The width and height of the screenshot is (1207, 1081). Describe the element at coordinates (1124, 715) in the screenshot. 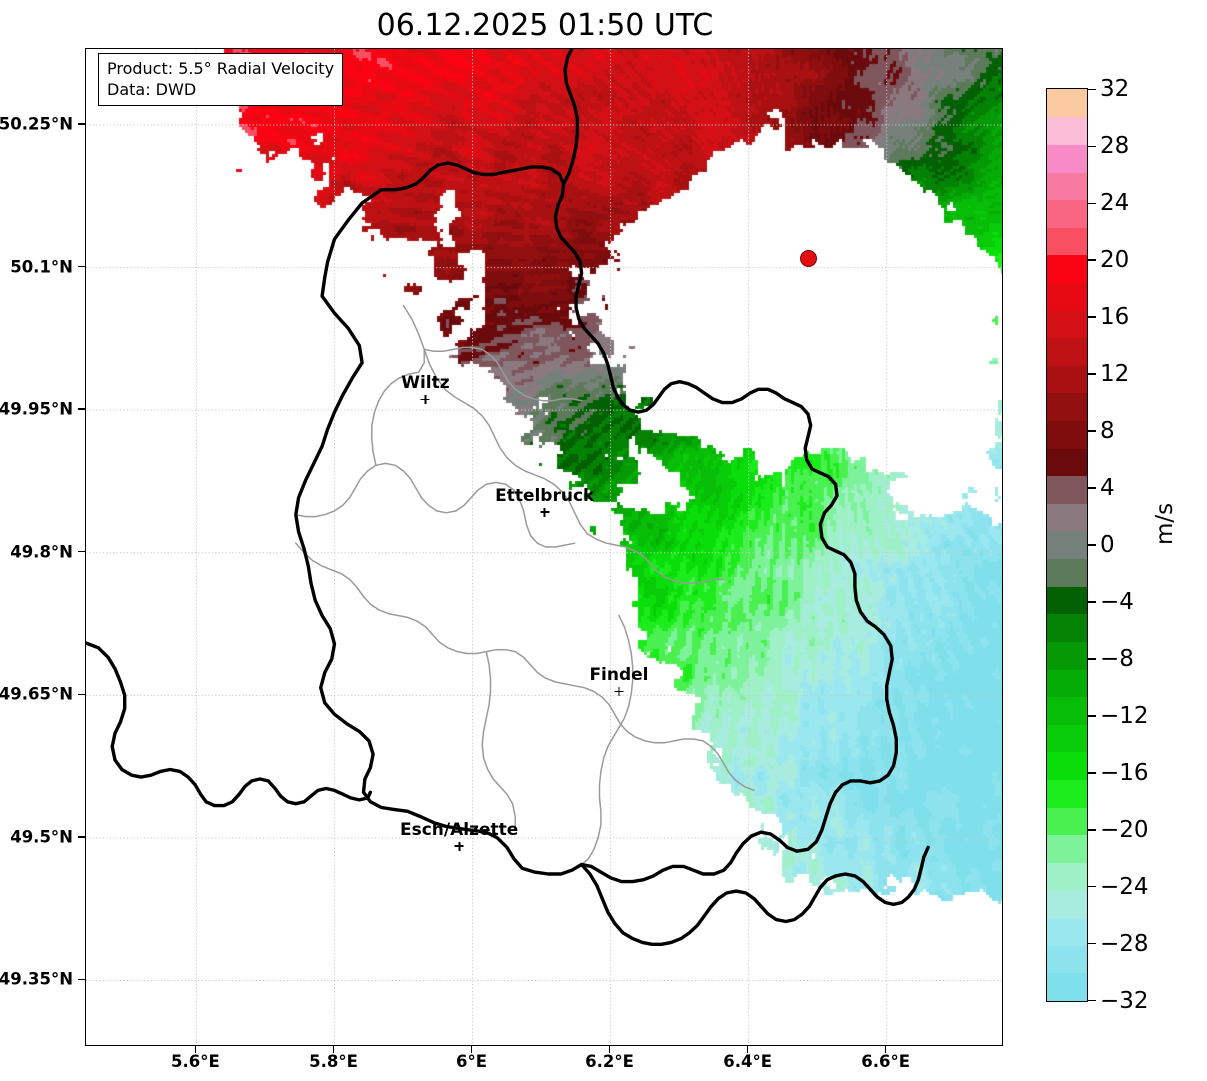

I see `colorbar-tick-label-11: −12` at that location.